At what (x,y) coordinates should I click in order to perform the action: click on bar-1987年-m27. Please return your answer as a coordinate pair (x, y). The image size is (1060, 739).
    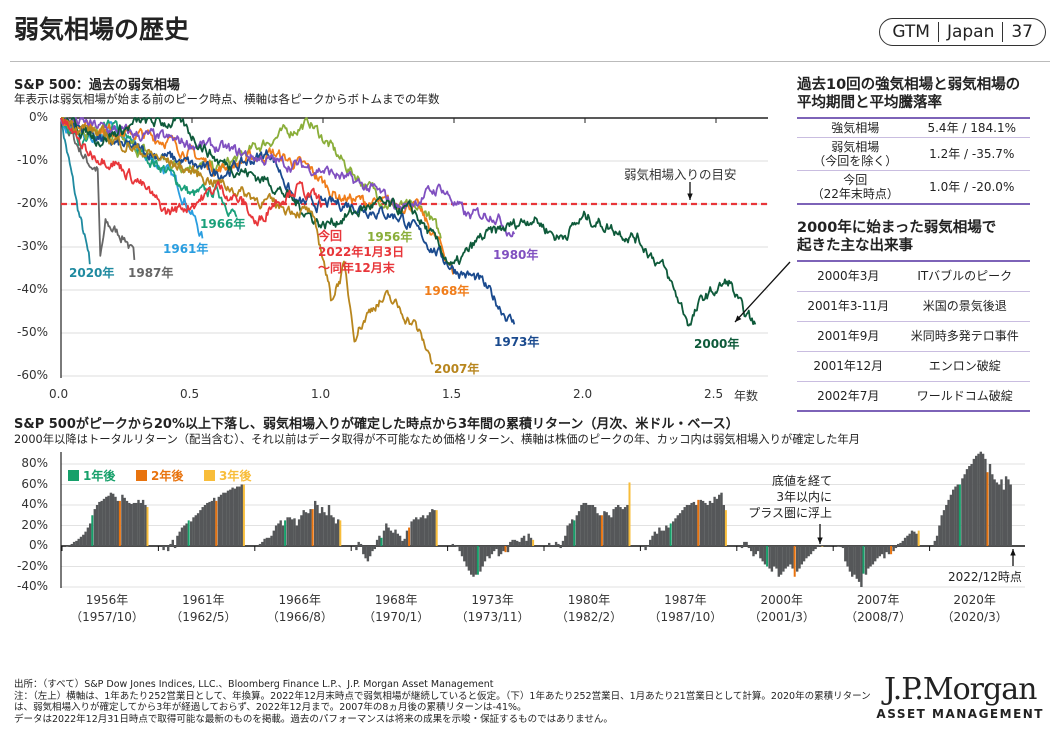
    Looking at the image, I should click on (705, 524).